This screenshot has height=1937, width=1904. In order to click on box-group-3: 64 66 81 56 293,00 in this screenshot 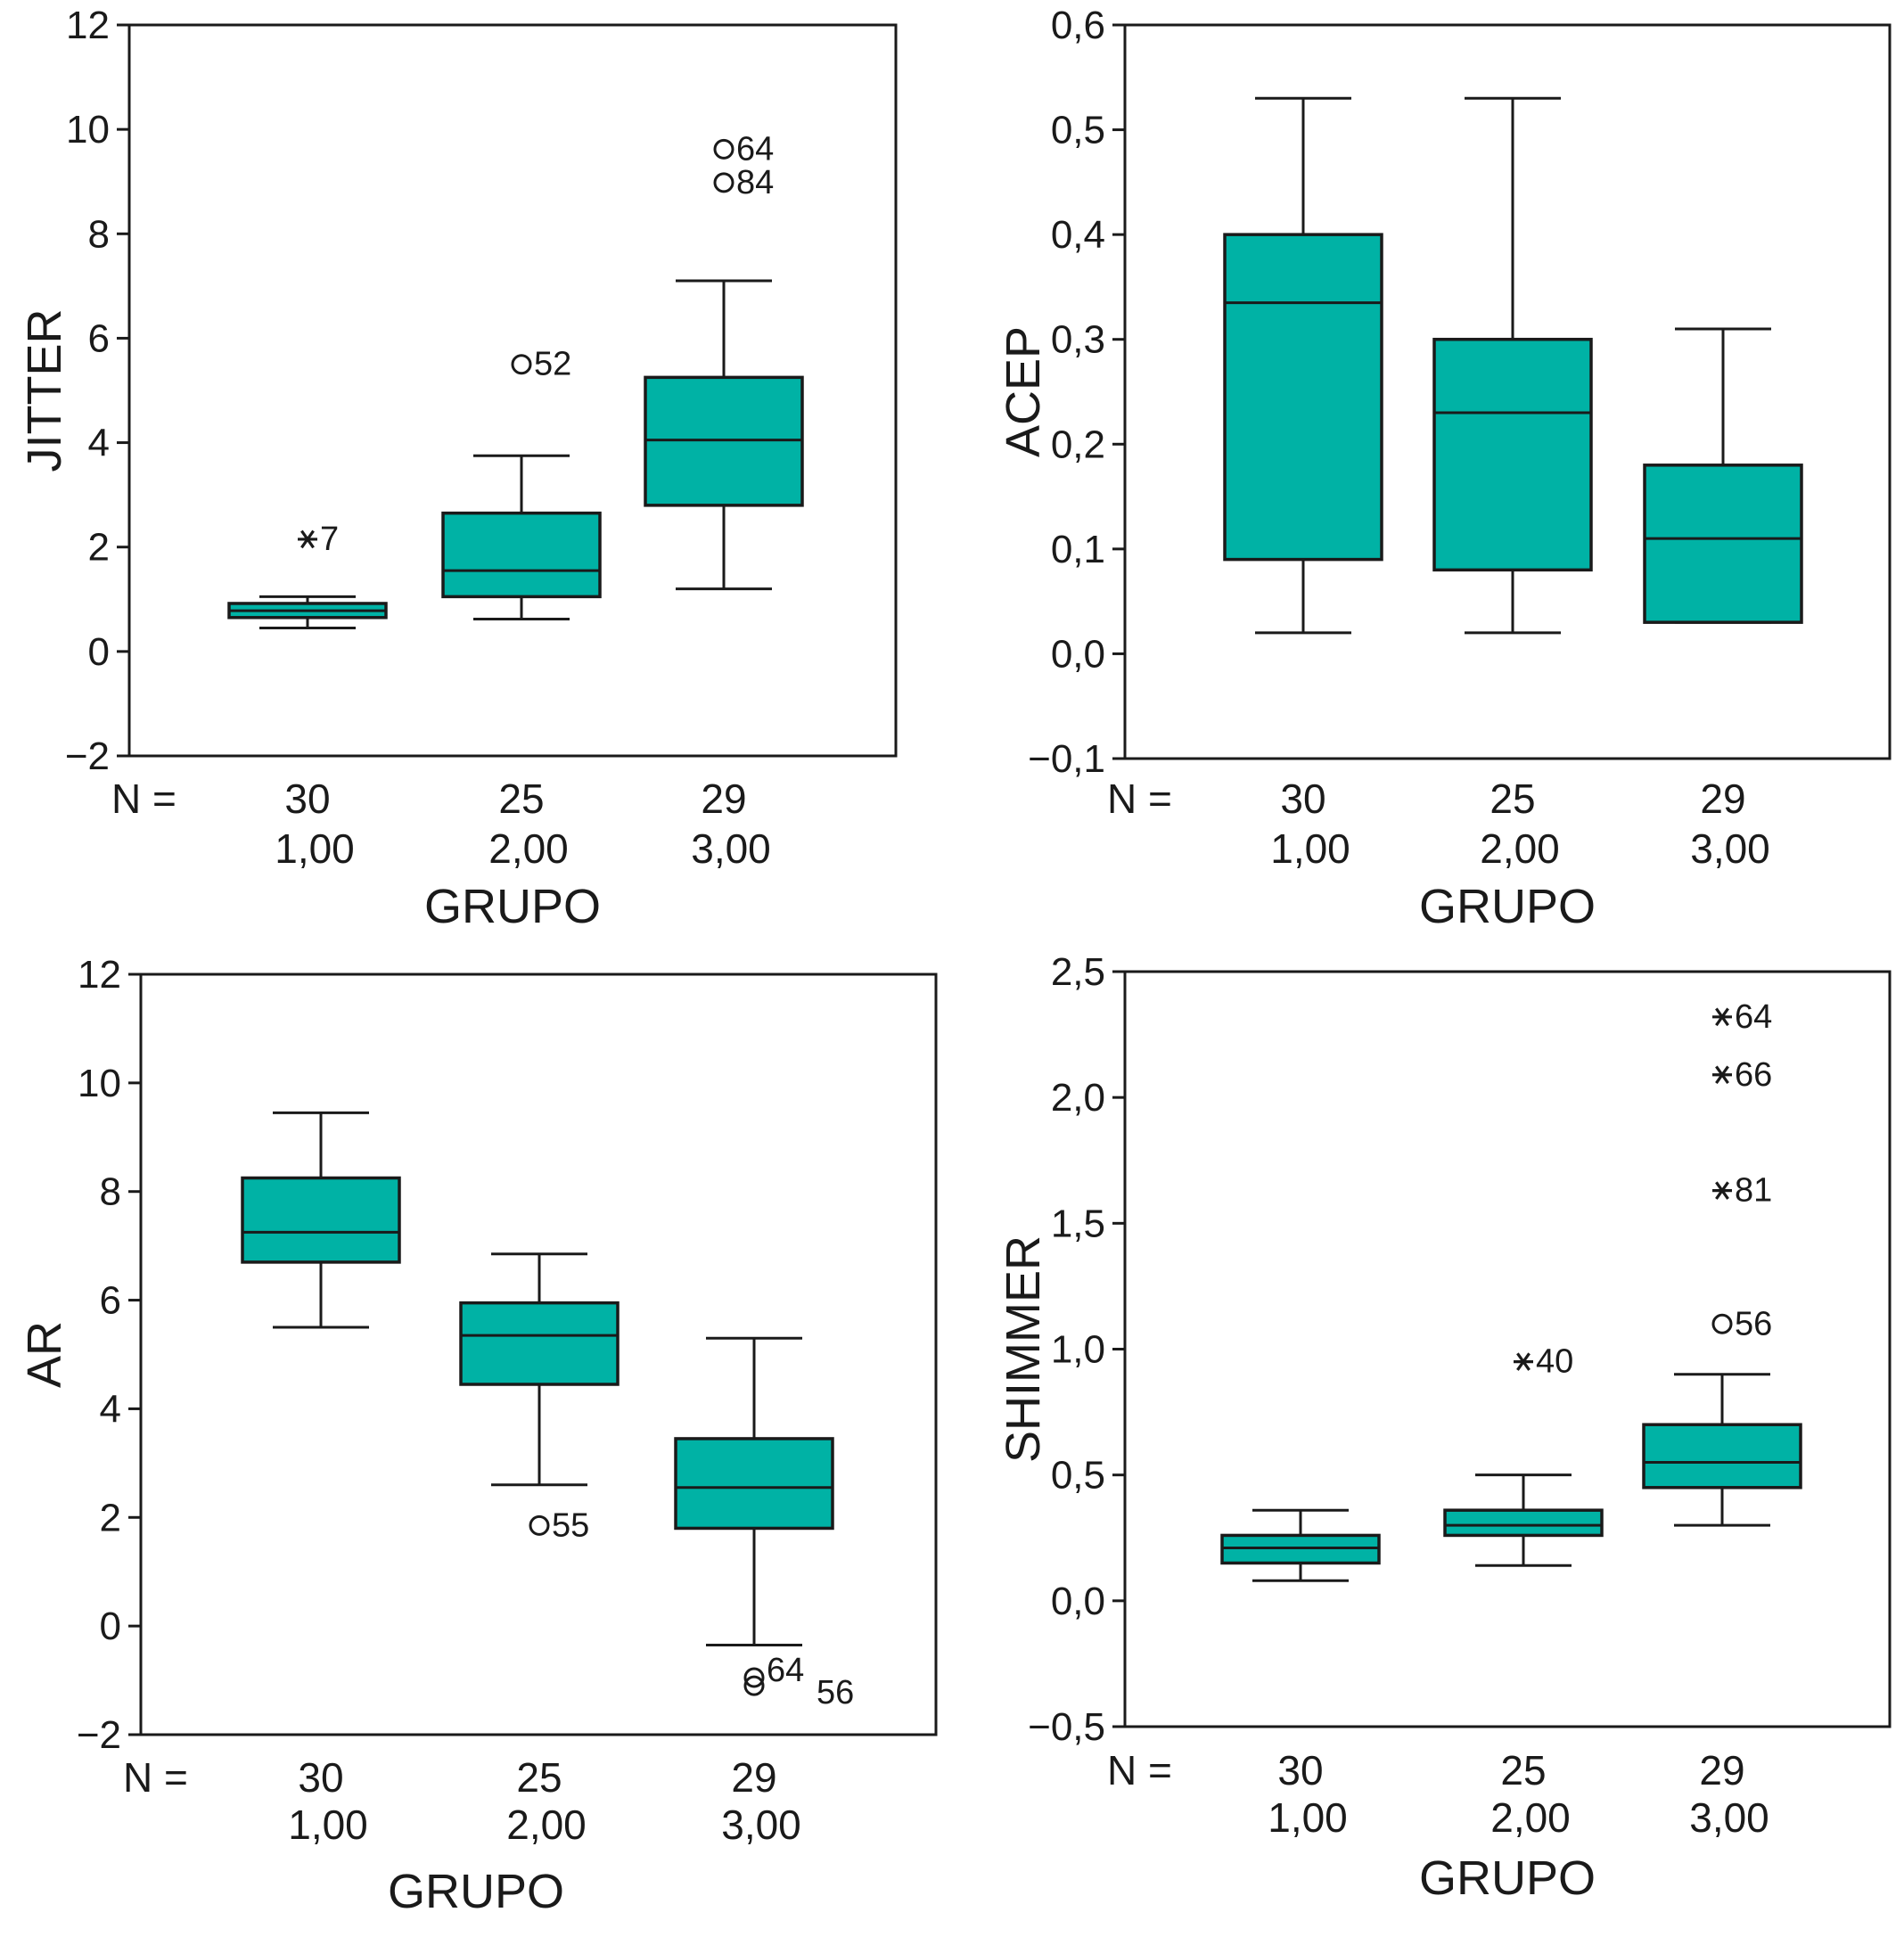, I will do `click(1722, 1419)`.